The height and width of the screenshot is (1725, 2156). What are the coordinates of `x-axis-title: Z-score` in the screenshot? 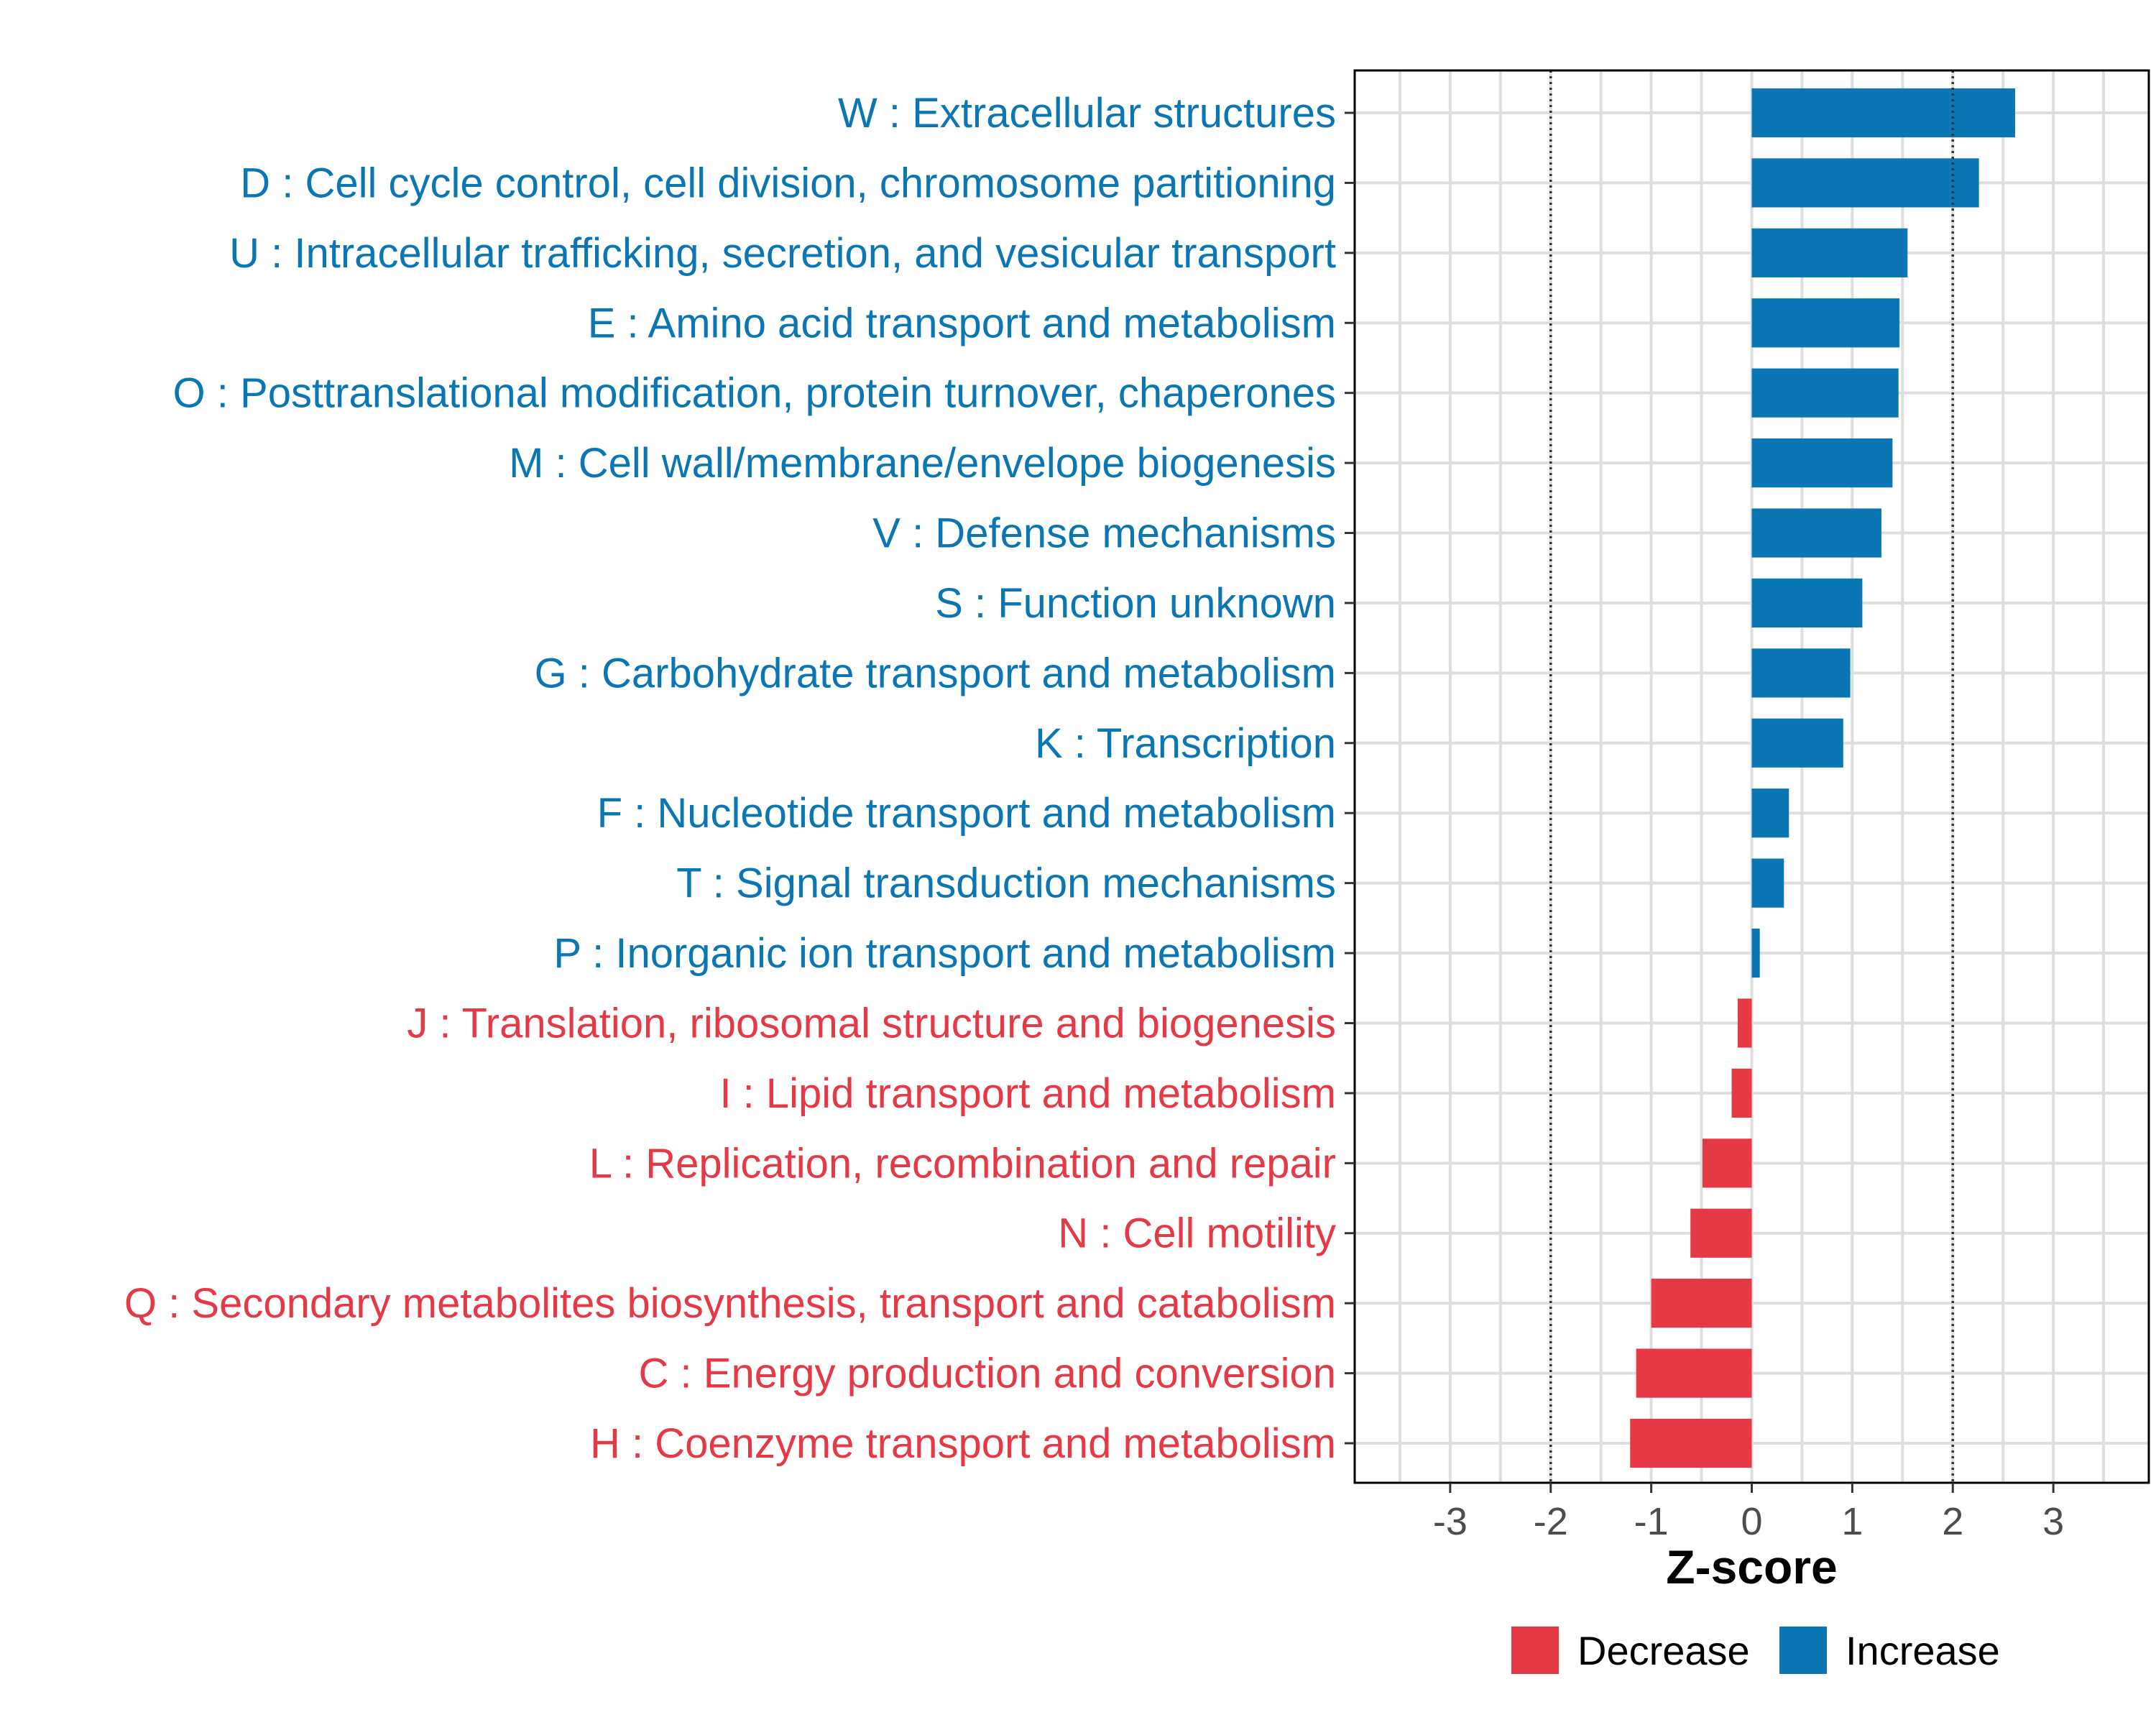 It's located at (1752, 1566).